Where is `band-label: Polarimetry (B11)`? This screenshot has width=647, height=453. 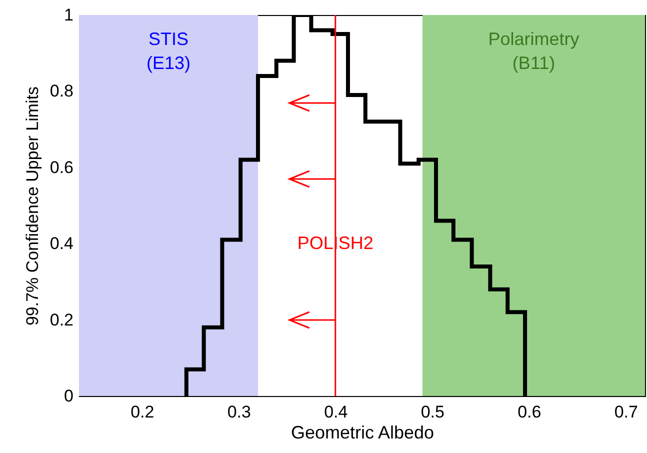
band-label: Polarimetry (B11) is located at coordinates (534, 51).